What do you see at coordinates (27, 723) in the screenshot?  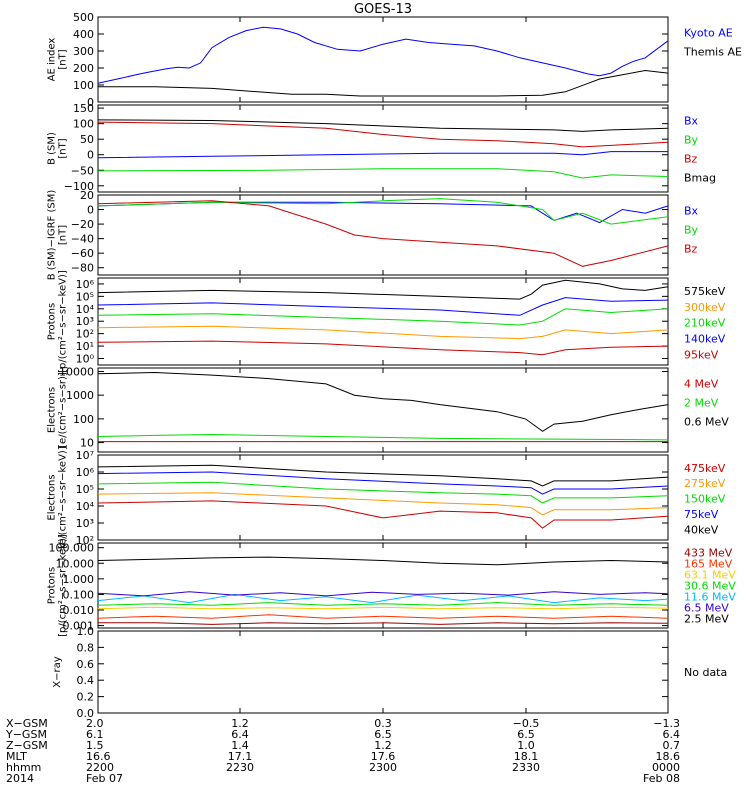 I see `xaxis-row-label: X−GSM` at bounding box center [27, 723].